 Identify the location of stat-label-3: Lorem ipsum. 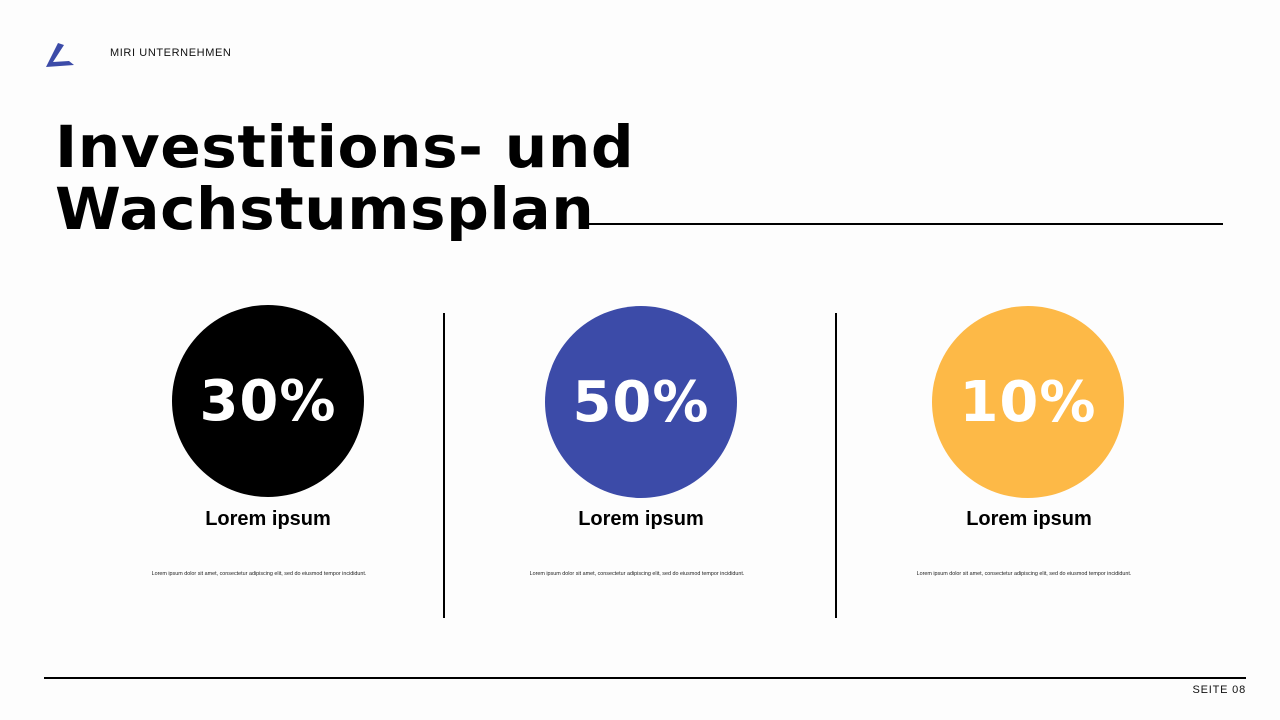
(1029, 519).